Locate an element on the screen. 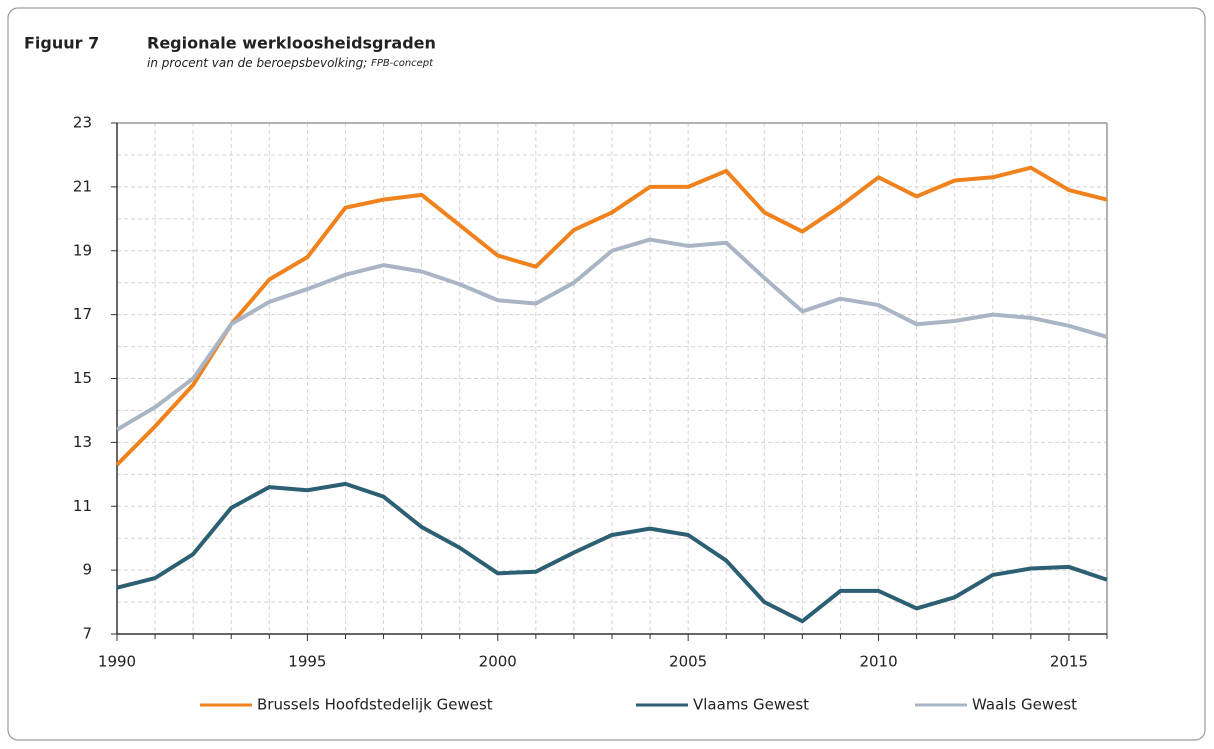  legend-label: Waals Gewest is located at coordinates (1024, 705).